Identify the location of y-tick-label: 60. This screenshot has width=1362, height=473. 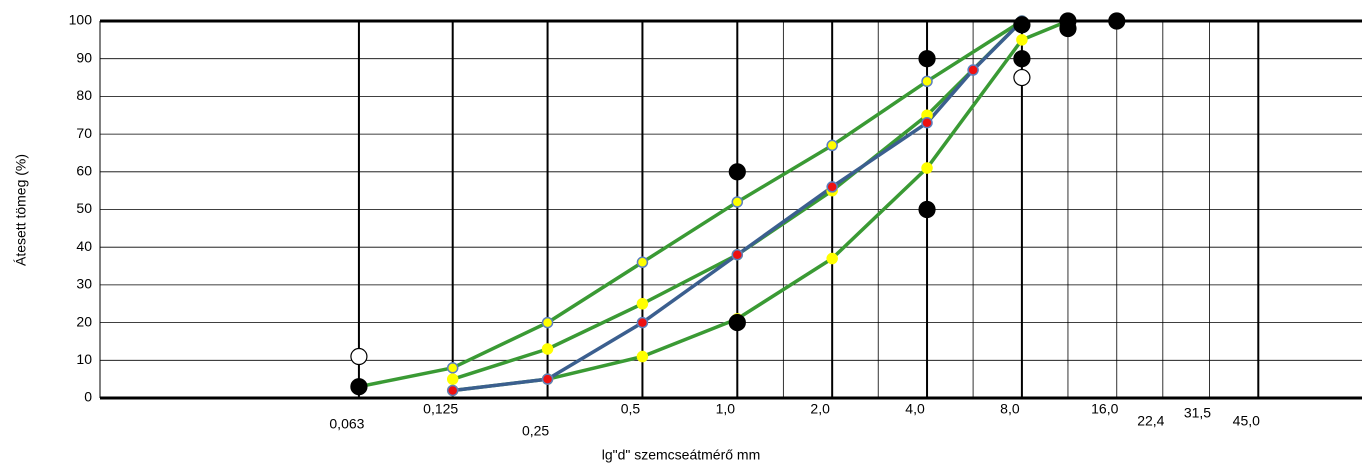
(84, 171).